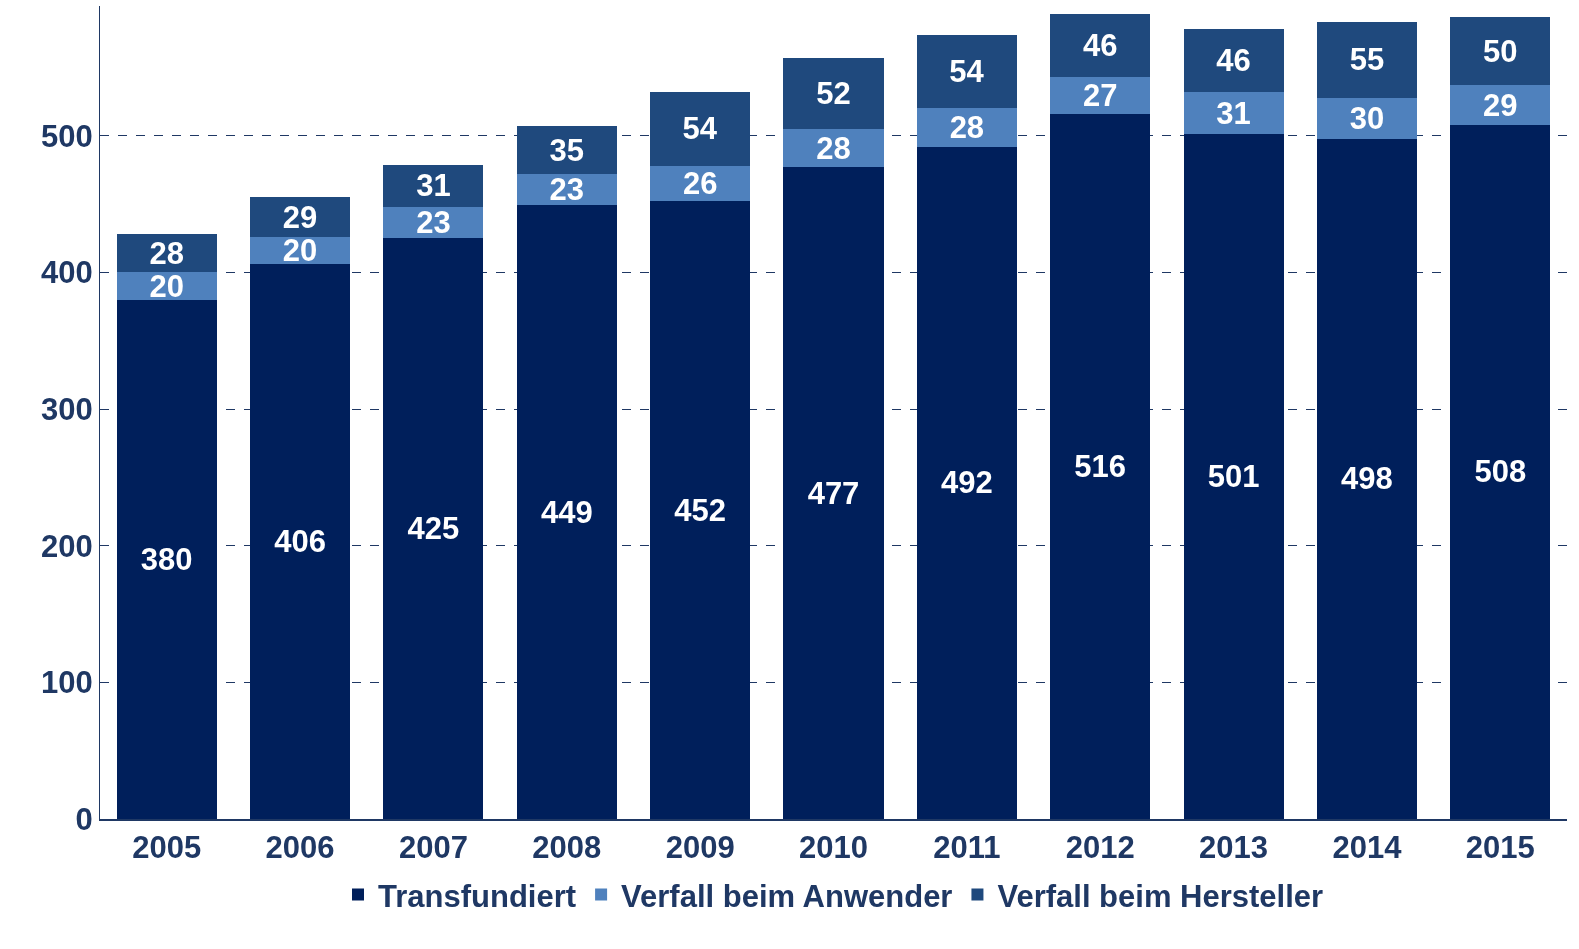 This screenshot has height=949, width=1579. I want to click on data-label: 498, so click(1367, 479).